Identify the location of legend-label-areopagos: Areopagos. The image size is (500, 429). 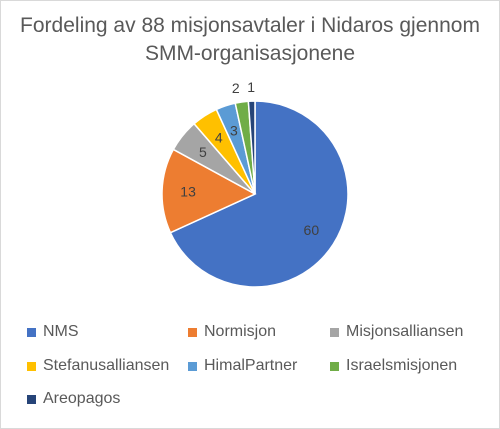
(82, 398).